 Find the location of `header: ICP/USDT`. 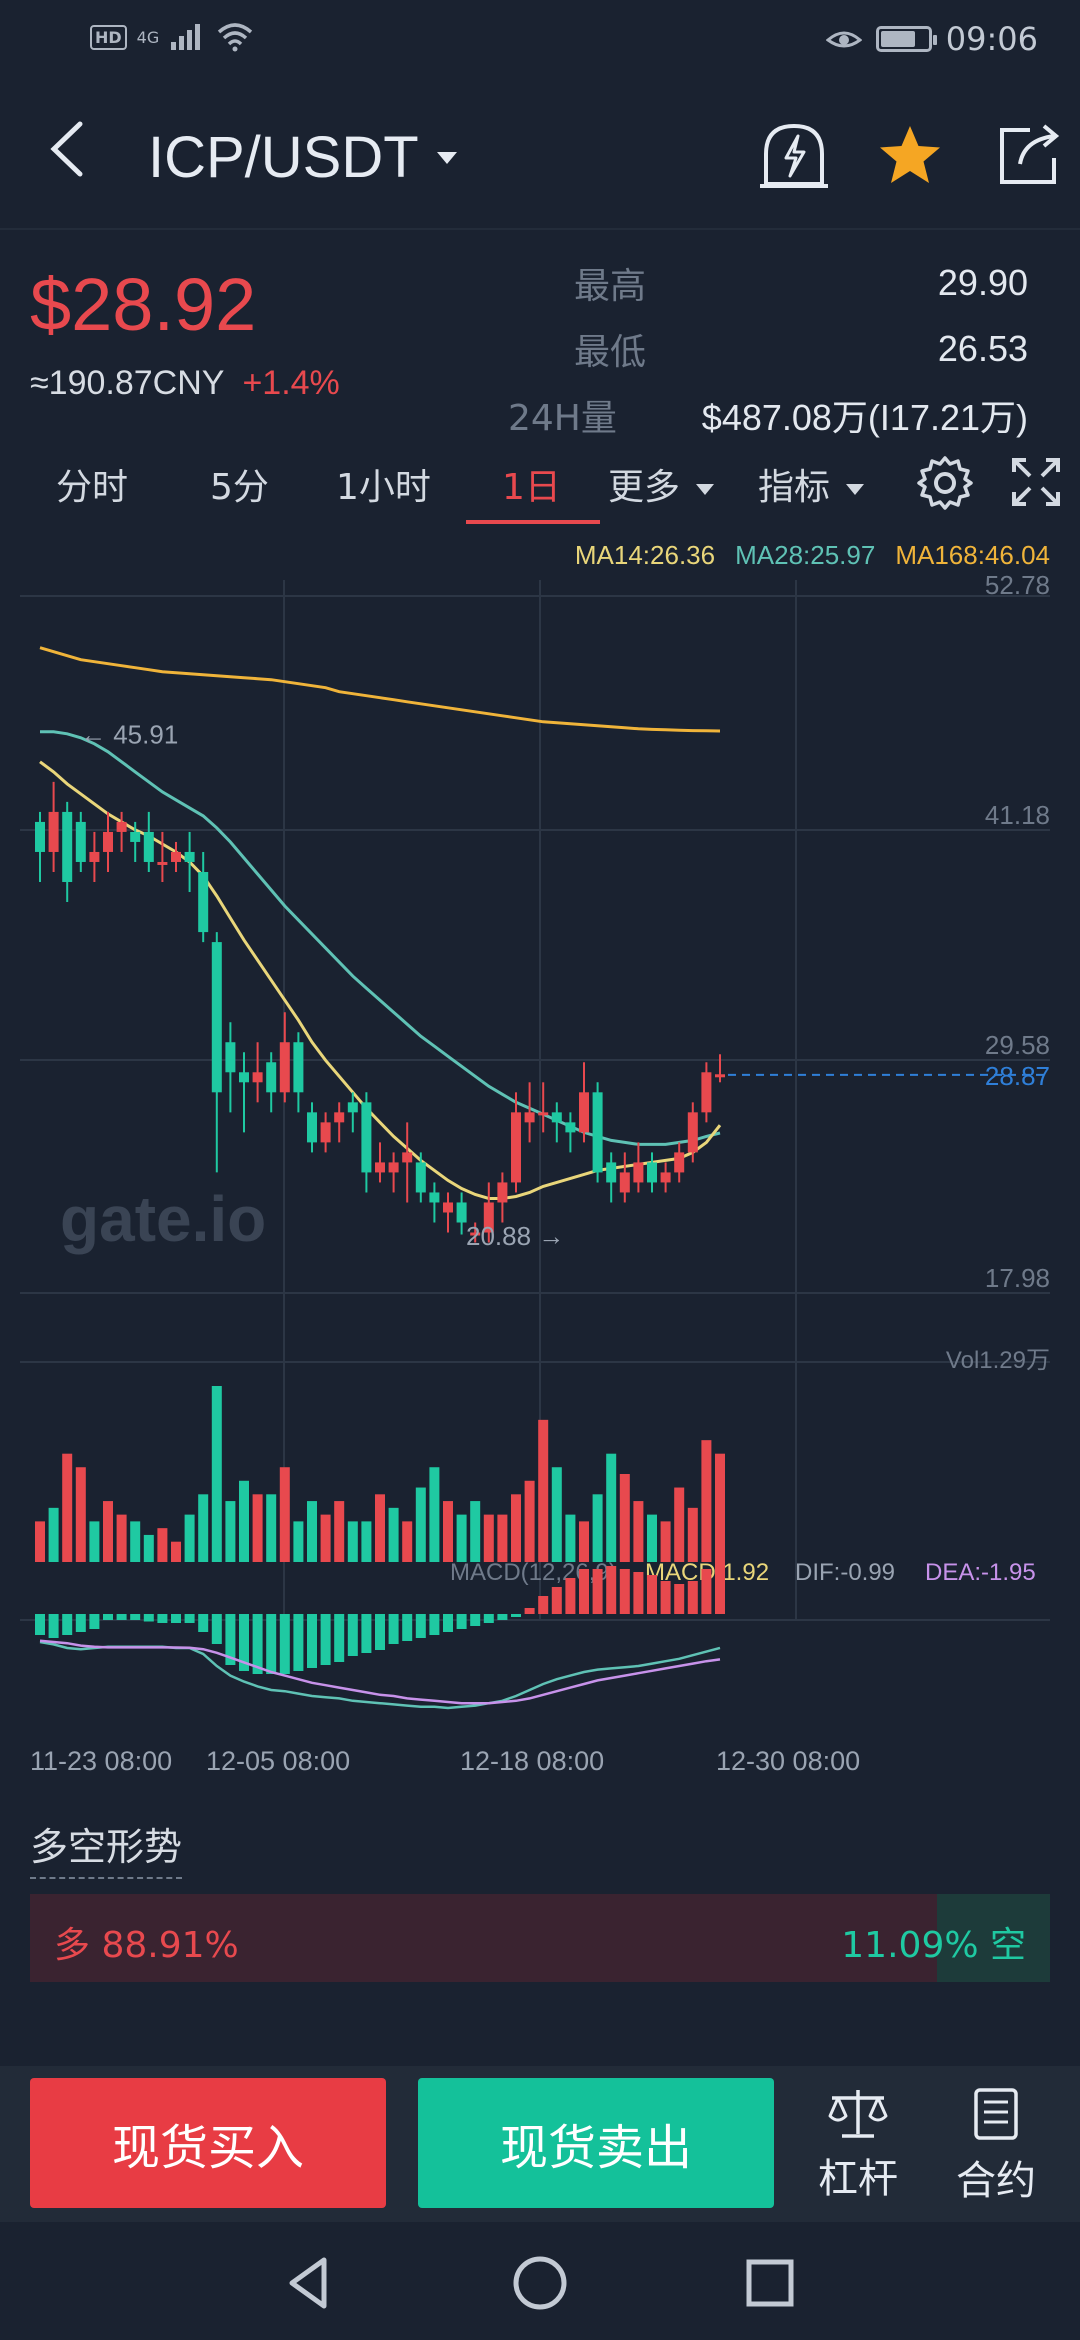

header: ICP/USDT is located at coordinates (540, 157).